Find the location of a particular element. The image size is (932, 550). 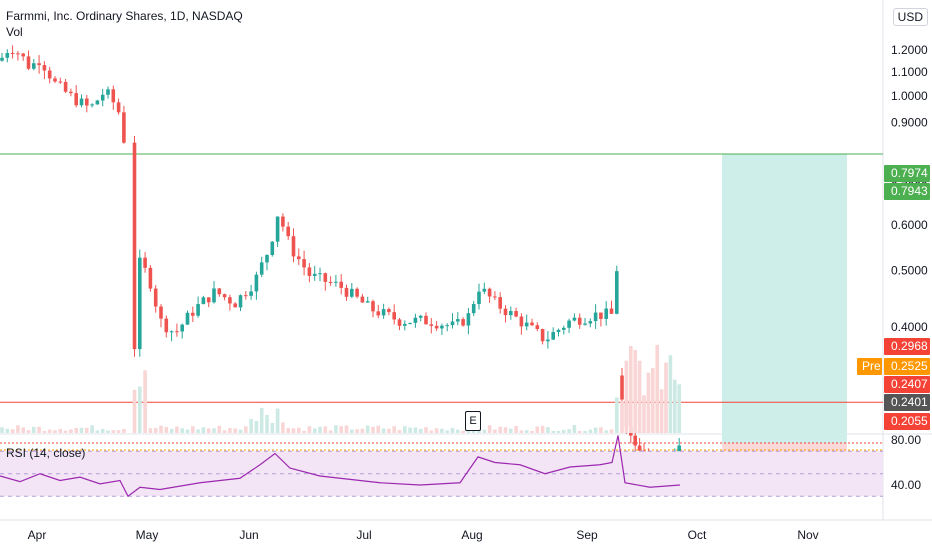

currency-selector: USD is located at coordinates (910, 17).